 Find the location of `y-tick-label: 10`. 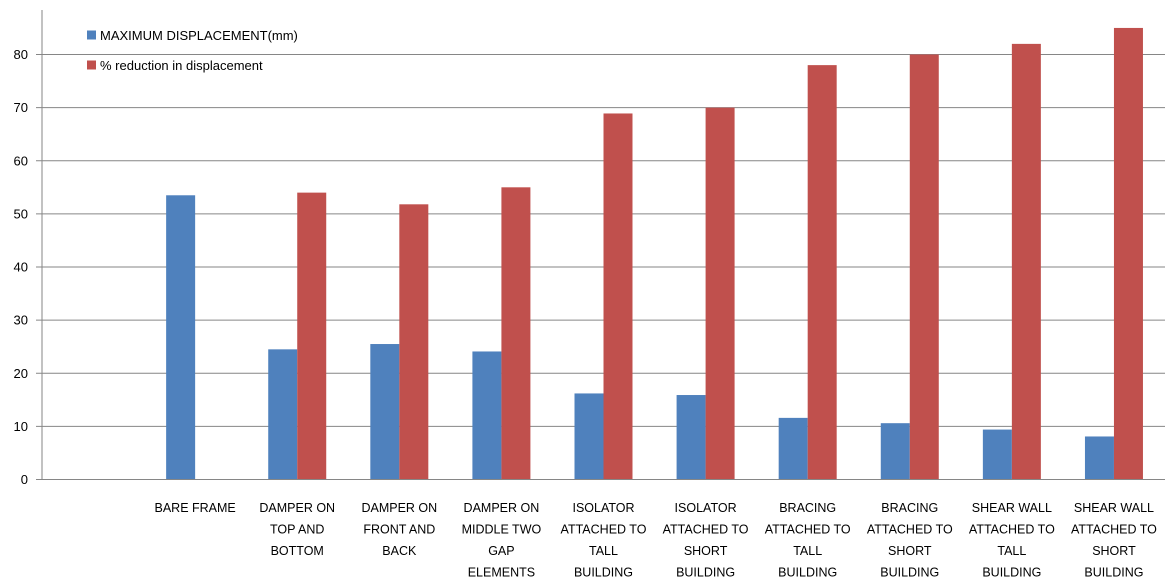

y-tick-label: 10 is located at coordinates (21, 426).